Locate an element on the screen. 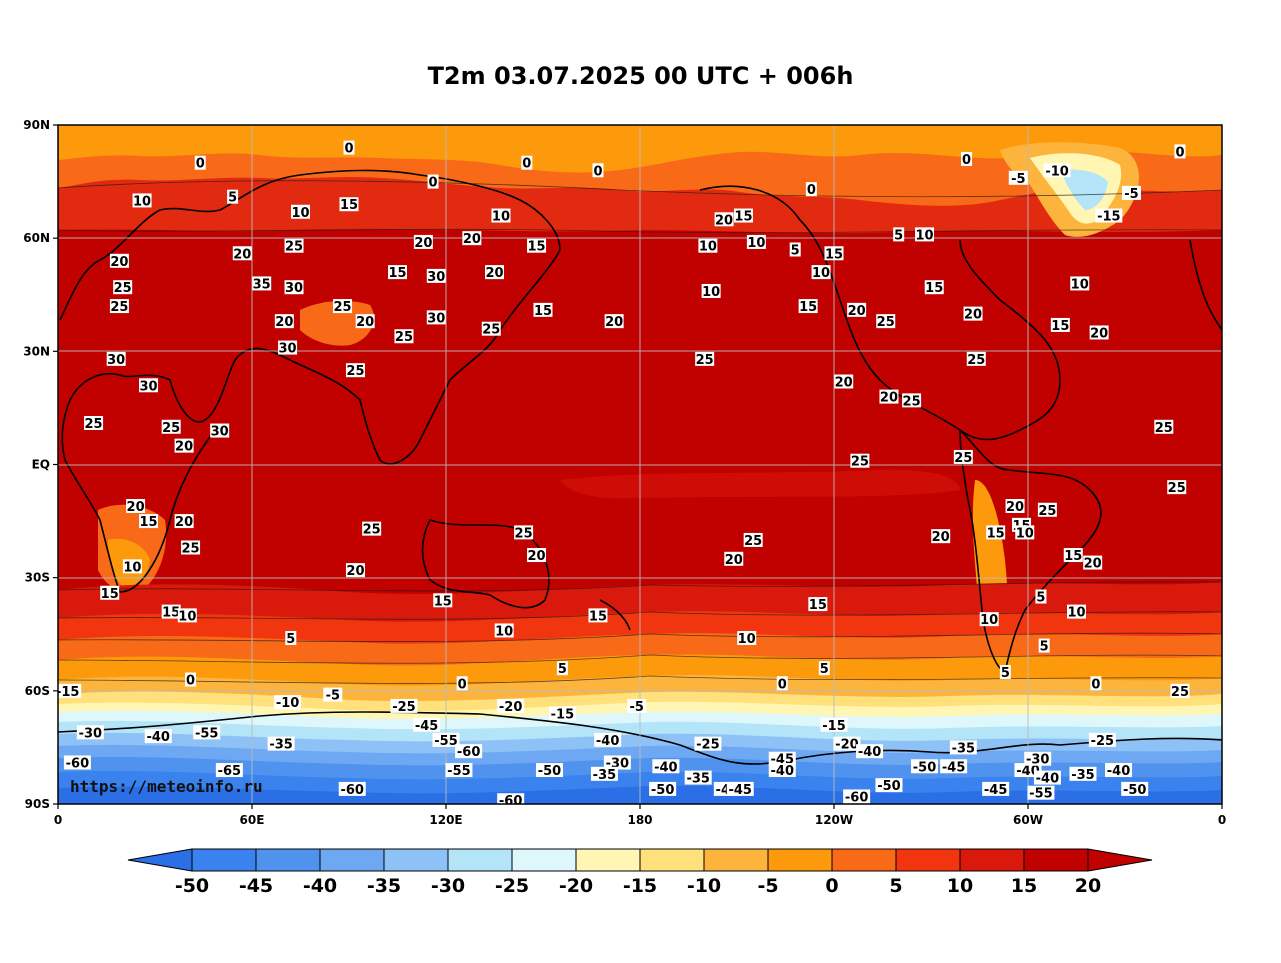 Image resolution: width=1281 pixels, height=963 pixels. contour-label: -10 is located at coordinates (288, 703).